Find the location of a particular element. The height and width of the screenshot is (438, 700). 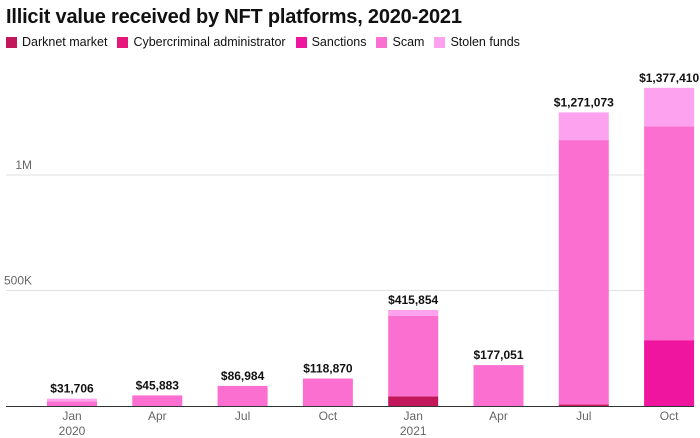

legend-item-scam: Scam is located at coordinates (400, 42).